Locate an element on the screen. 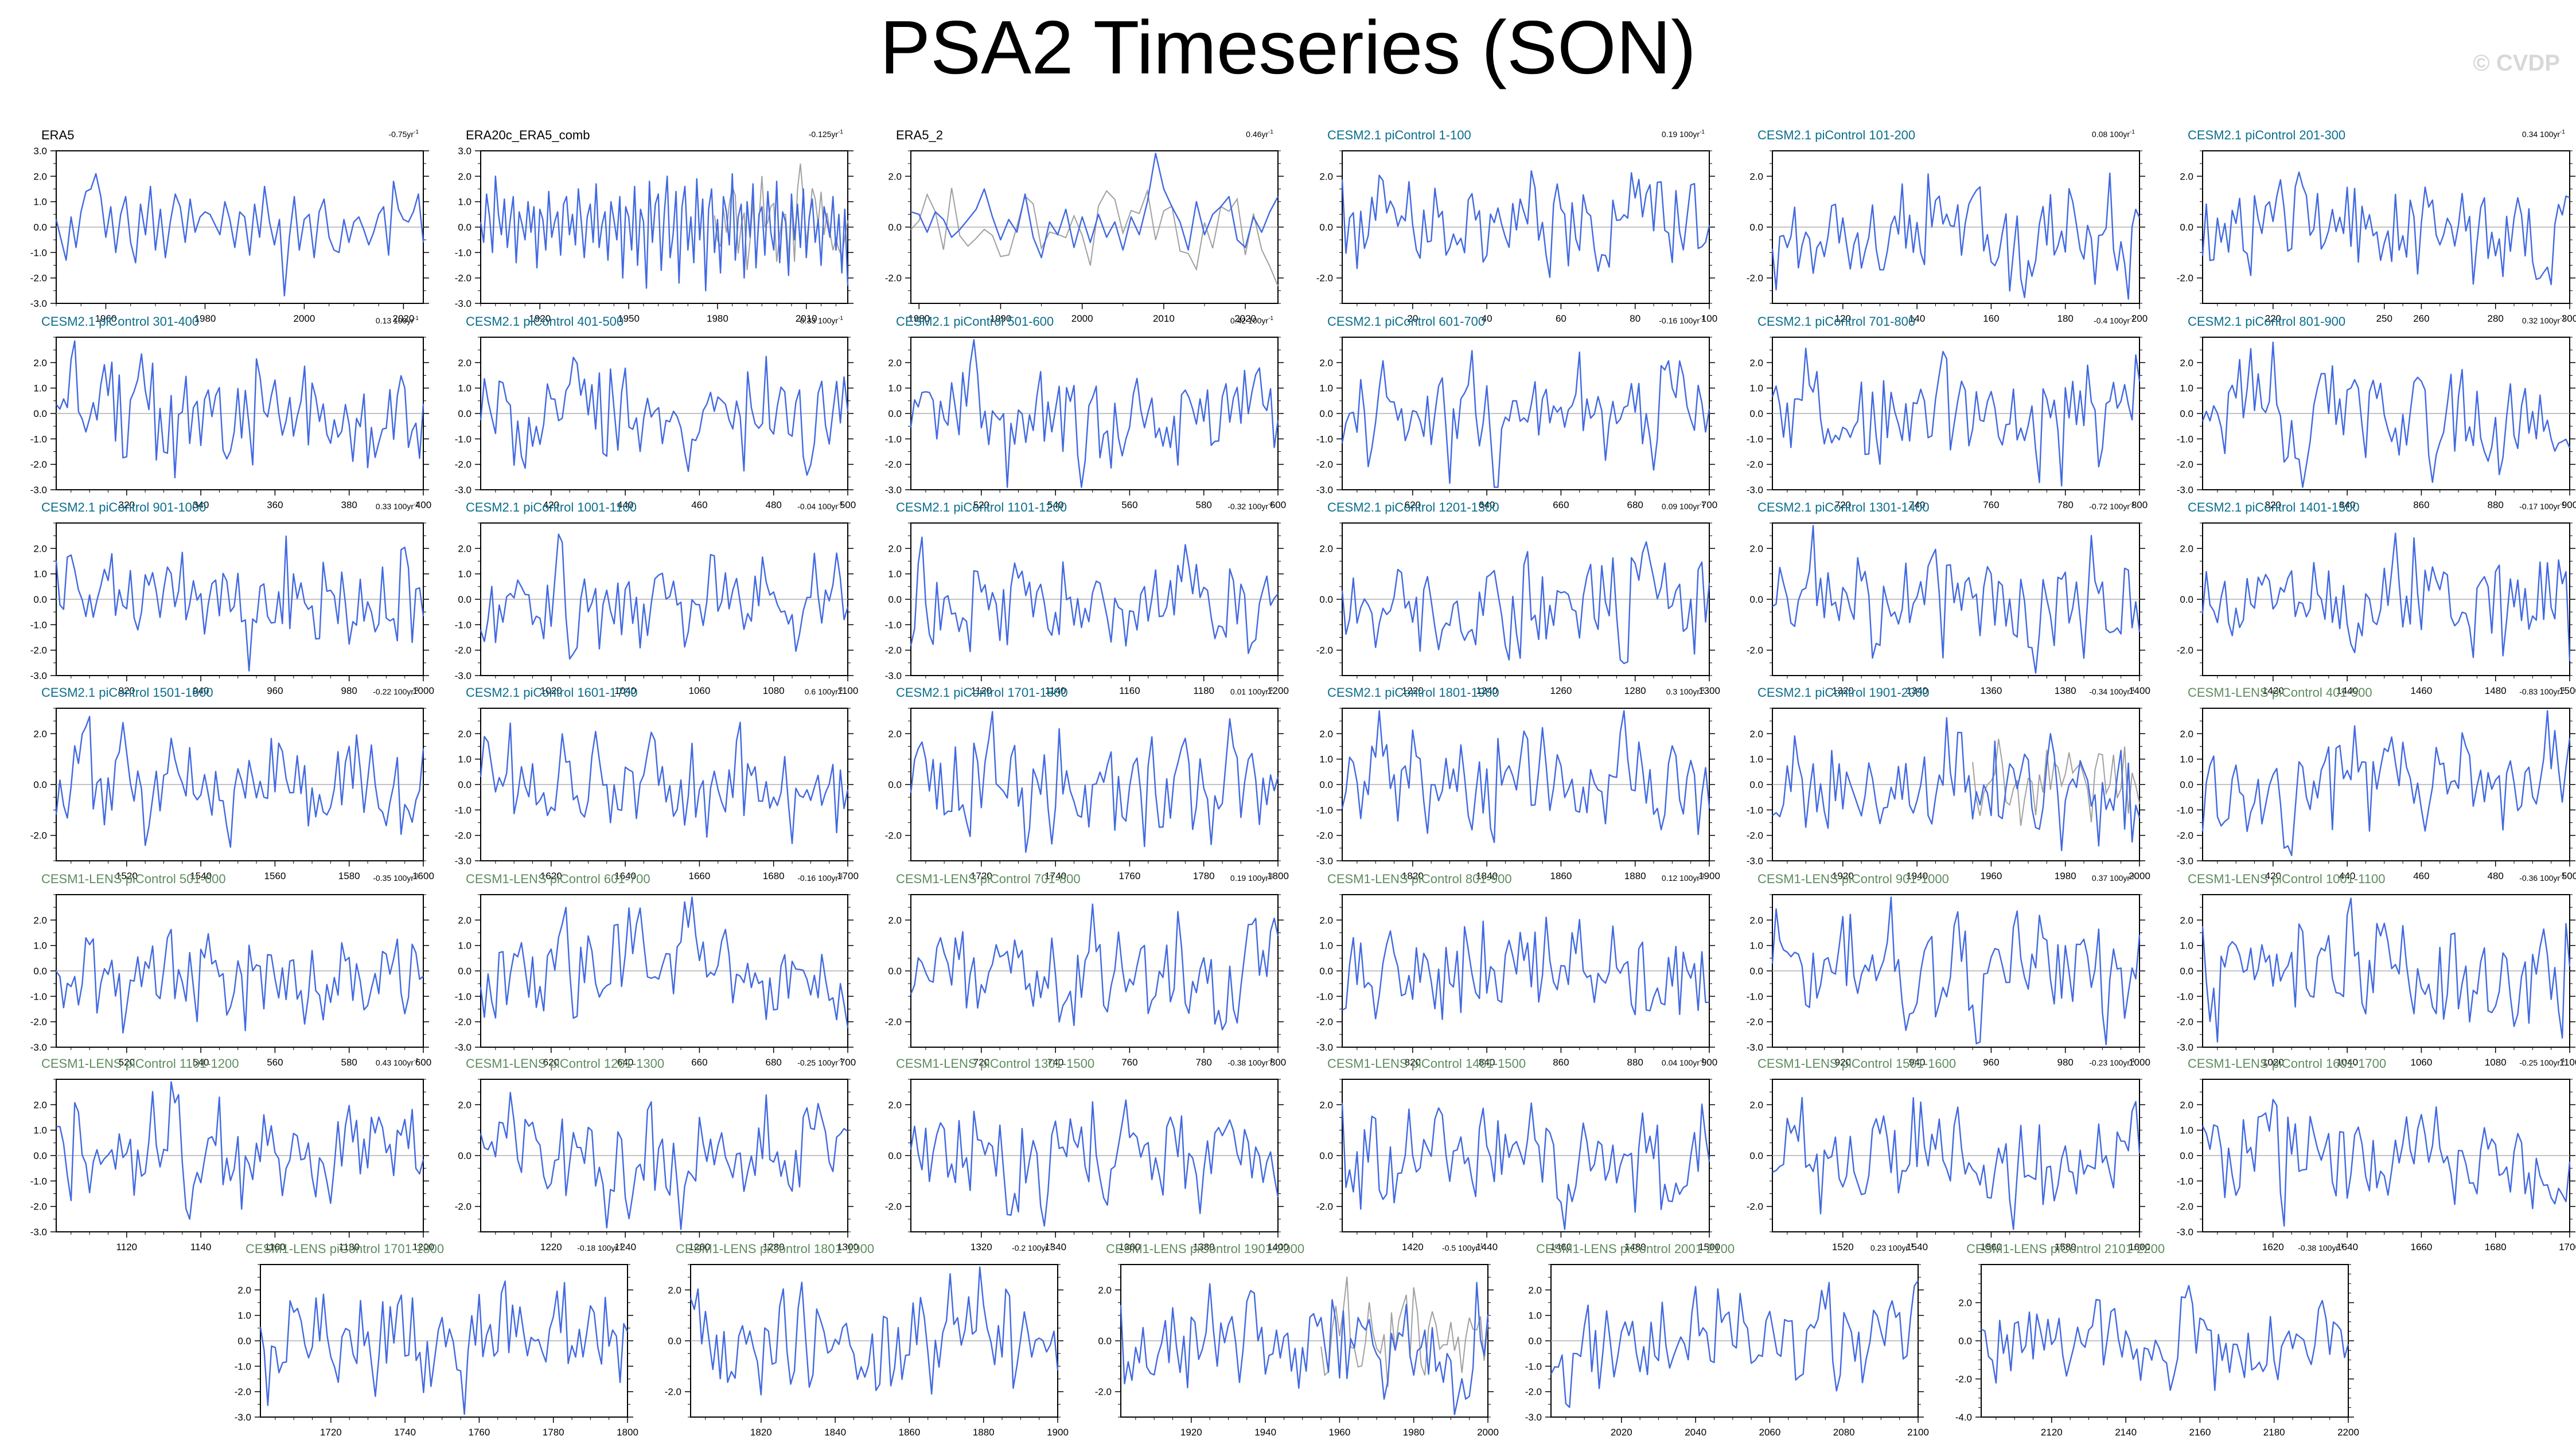 This screenshot has width=2576, height=1436. x-tick-label: 440 is located at coordinates (625, 505).